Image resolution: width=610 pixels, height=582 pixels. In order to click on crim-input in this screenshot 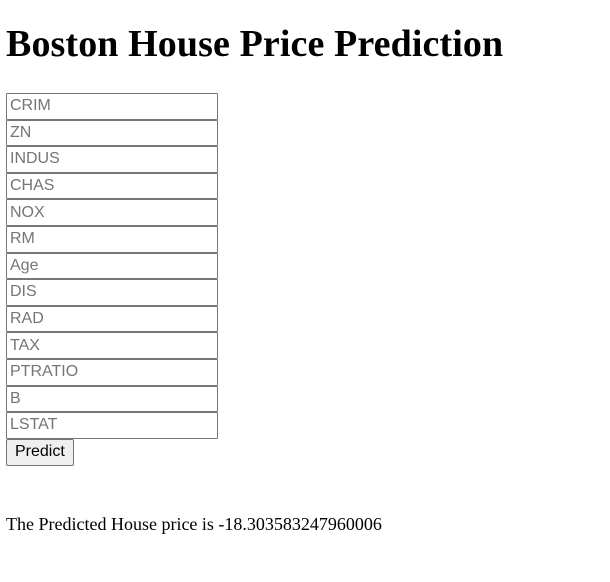, I will do `click(112, 106)`.